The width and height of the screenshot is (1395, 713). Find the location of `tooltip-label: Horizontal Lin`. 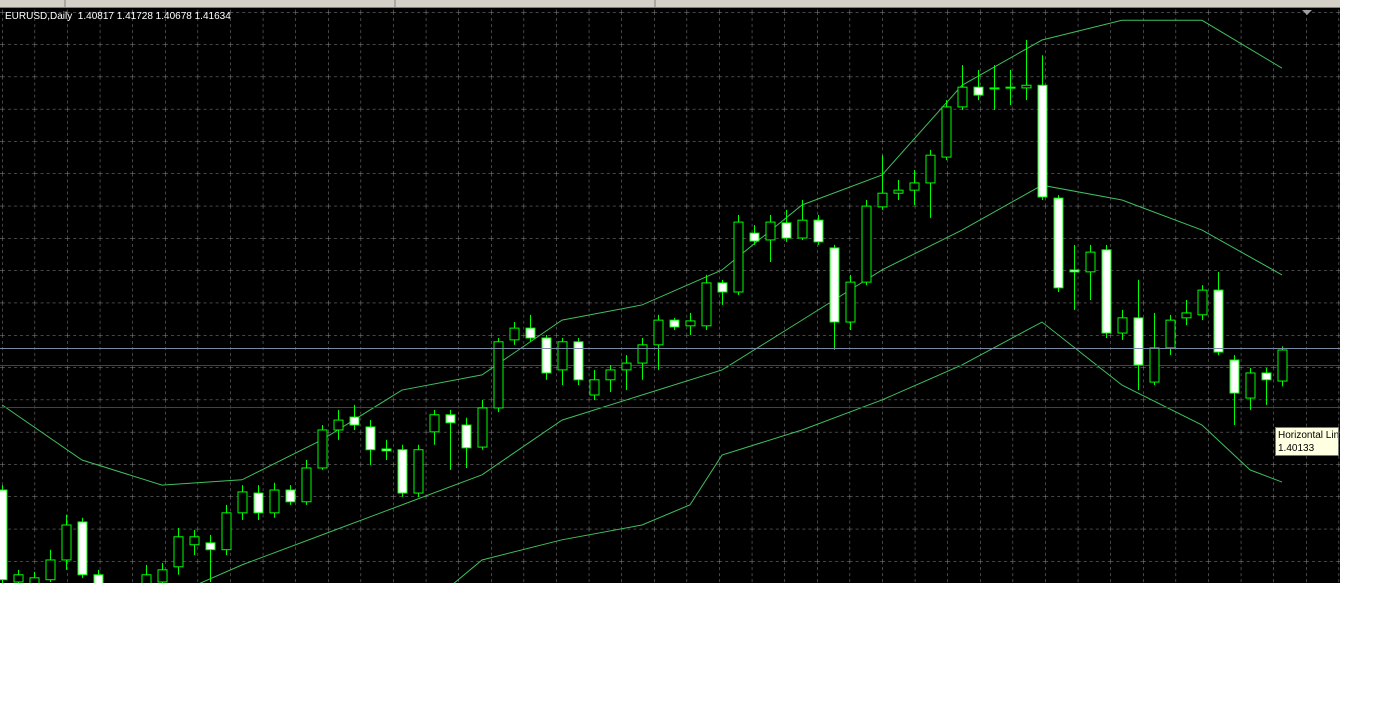

tooltip-label: Horizontal Lin is located at coordinates (1308, 435).